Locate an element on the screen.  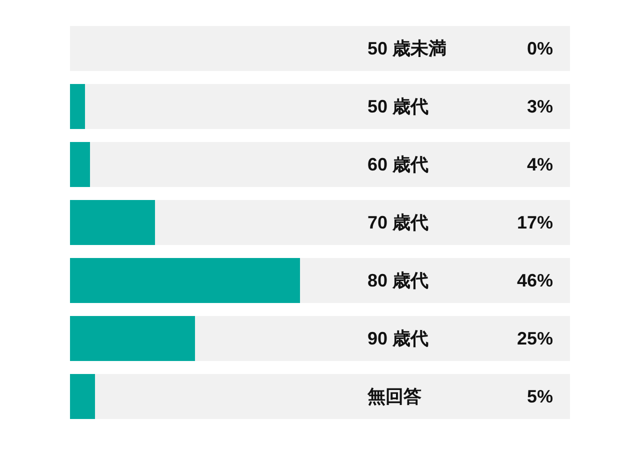
y-tick-label: 90 歳代 is located at coordinates (398, 338).